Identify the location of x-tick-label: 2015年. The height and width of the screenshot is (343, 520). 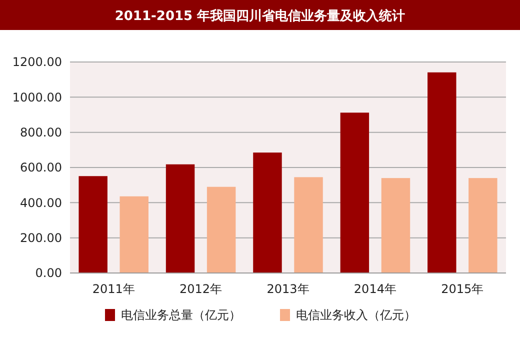
(462, 289).